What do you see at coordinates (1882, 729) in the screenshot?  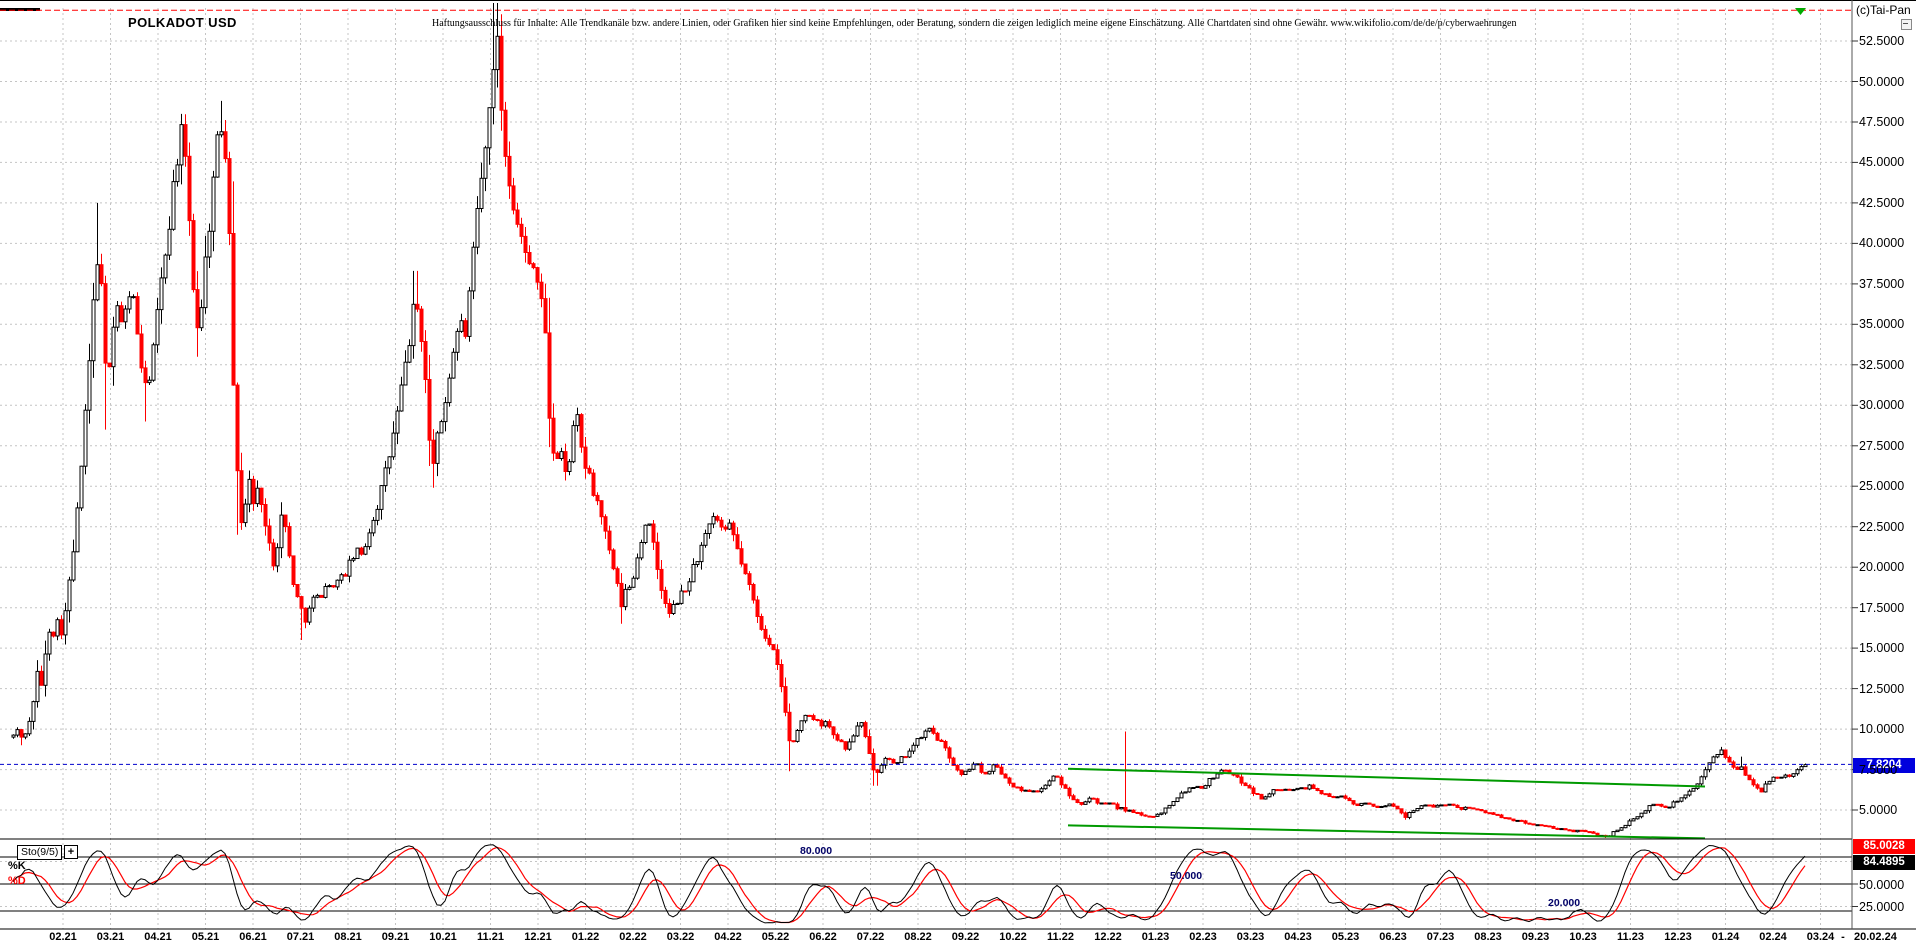 I see `y-axis-label: 10.0000` at bounding box center [1882, 729].